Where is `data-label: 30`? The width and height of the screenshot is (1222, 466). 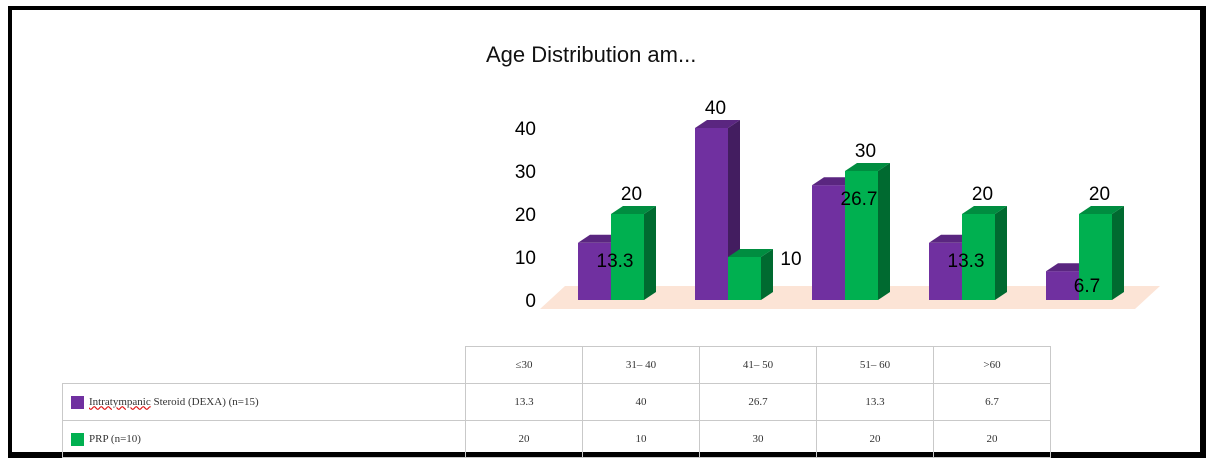
data-label: 30 is located at coordinates (865, 151).